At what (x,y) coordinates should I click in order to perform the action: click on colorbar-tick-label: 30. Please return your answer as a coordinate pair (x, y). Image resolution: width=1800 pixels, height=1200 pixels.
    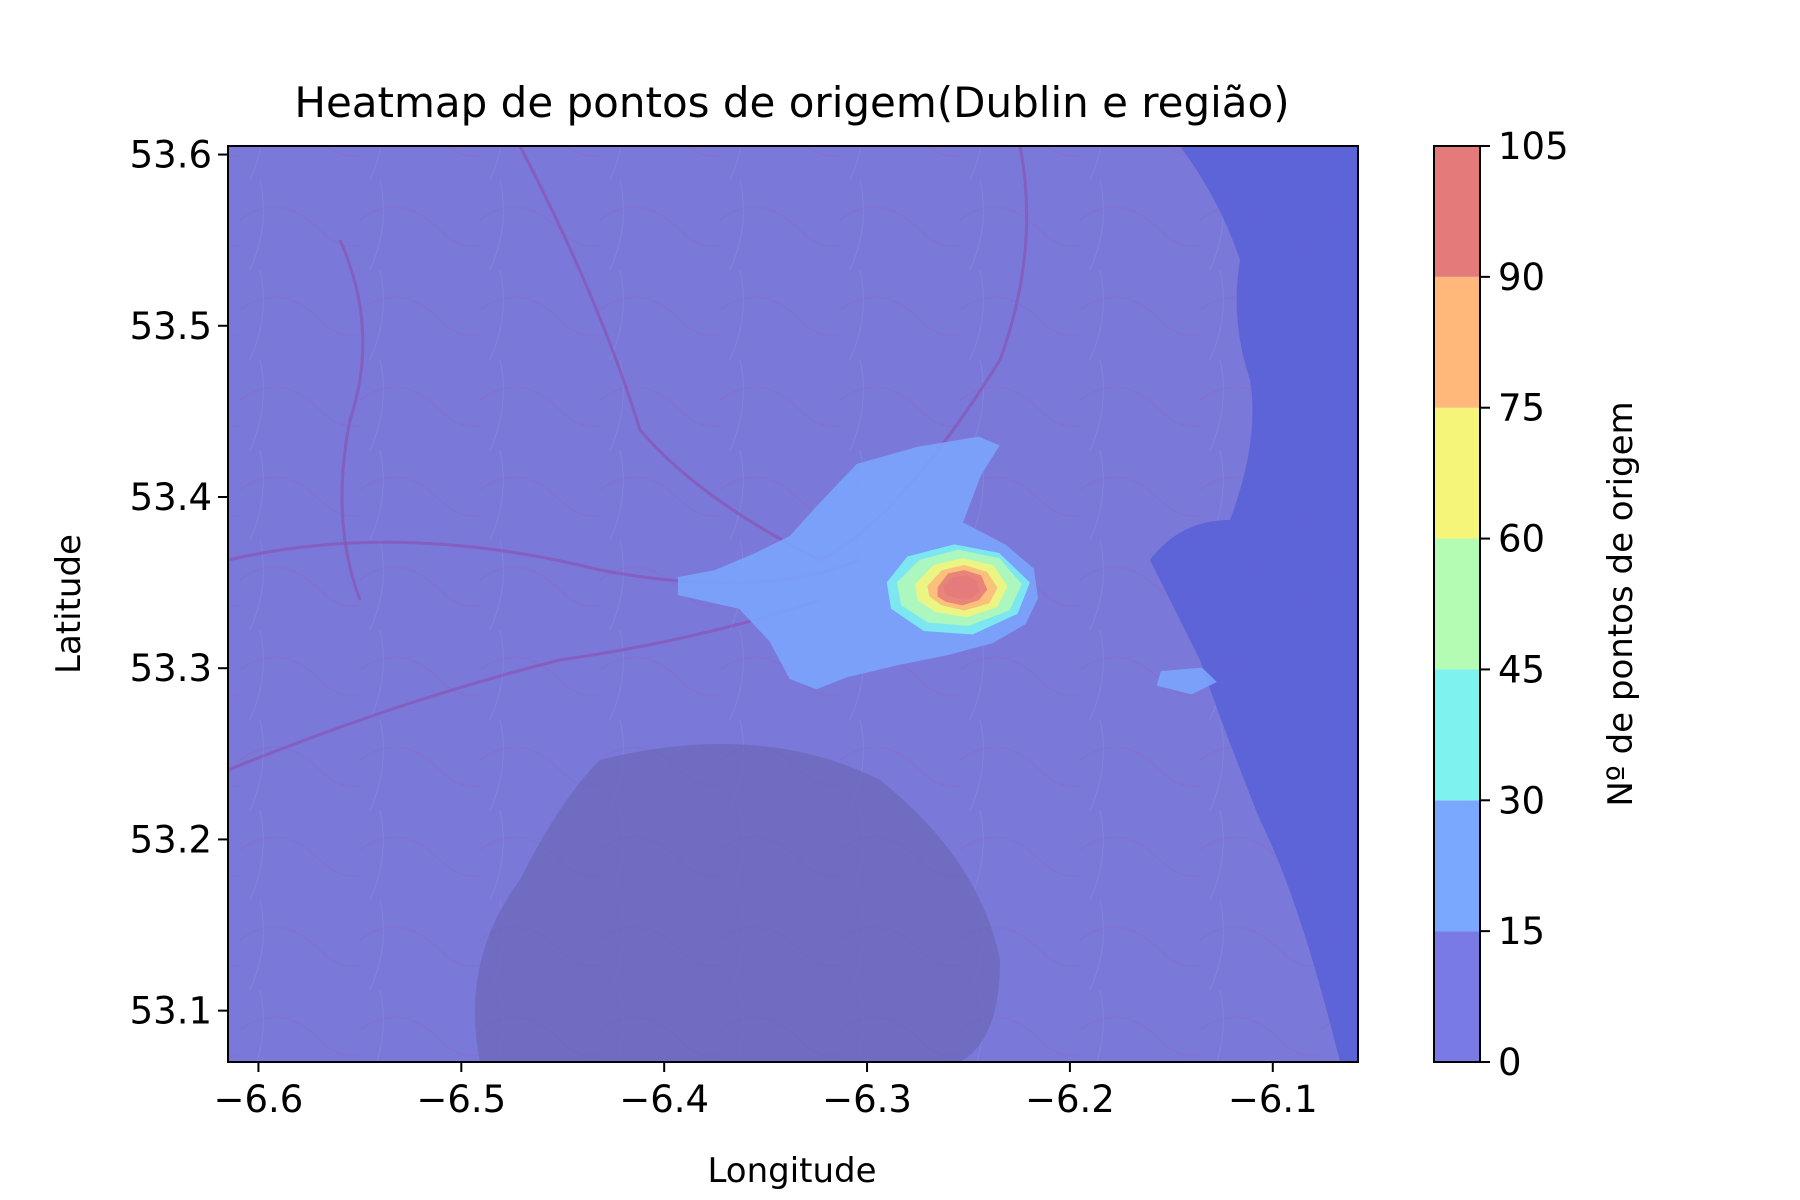
    Looking at the image, I should click on (1521, 800).